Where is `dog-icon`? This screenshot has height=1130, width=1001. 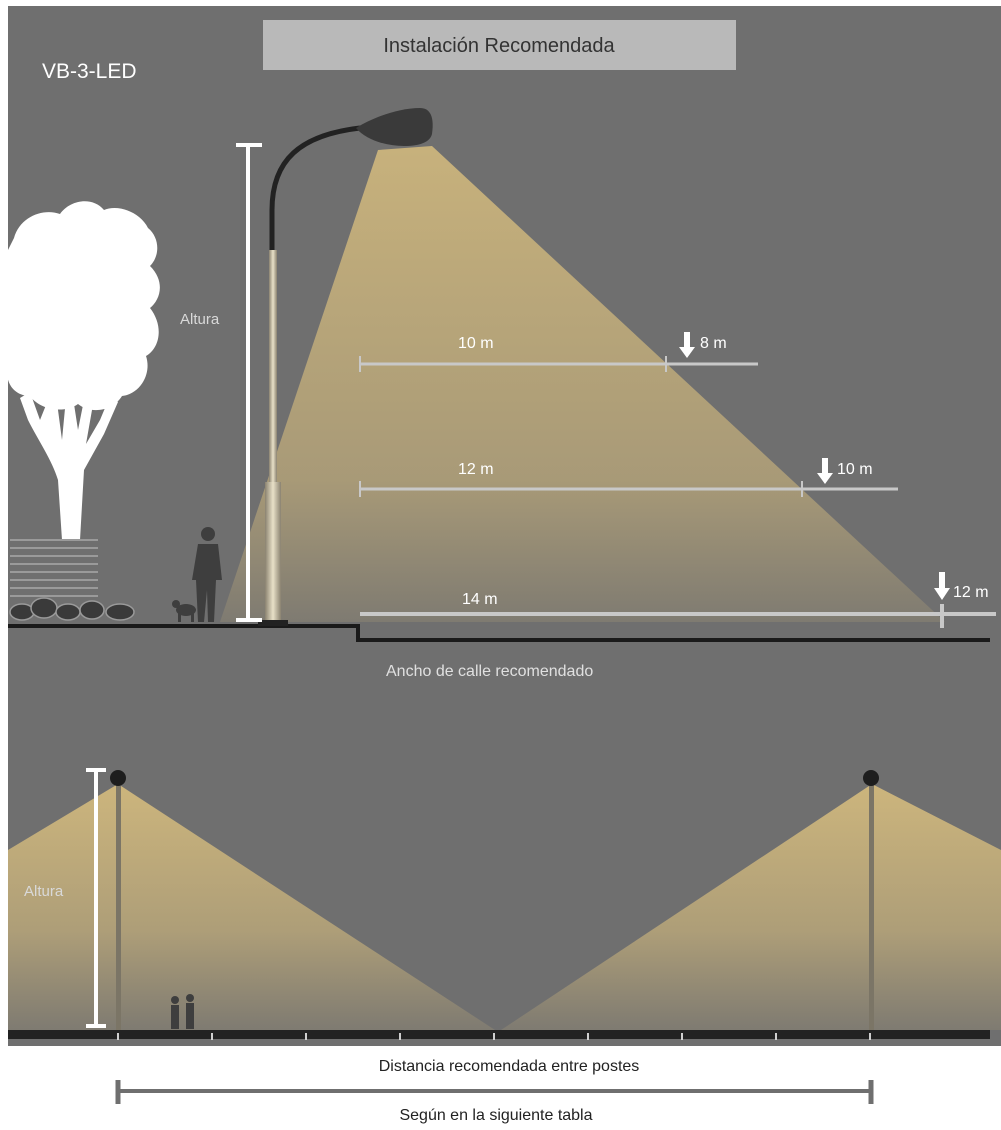
dog-icon is located at coordinates (184, 611).